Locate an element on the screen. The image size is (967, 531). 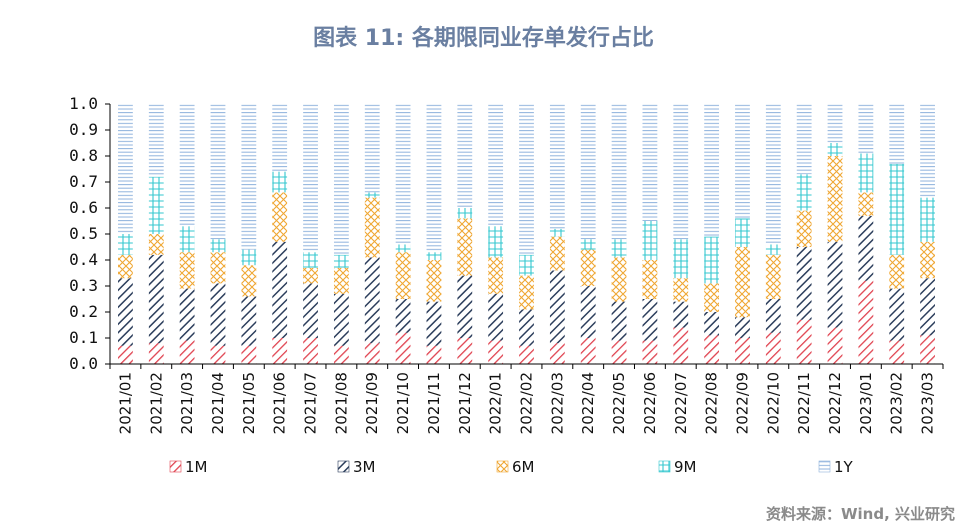
y-tick-label: 1.0 is located at coordinates (83, 103).